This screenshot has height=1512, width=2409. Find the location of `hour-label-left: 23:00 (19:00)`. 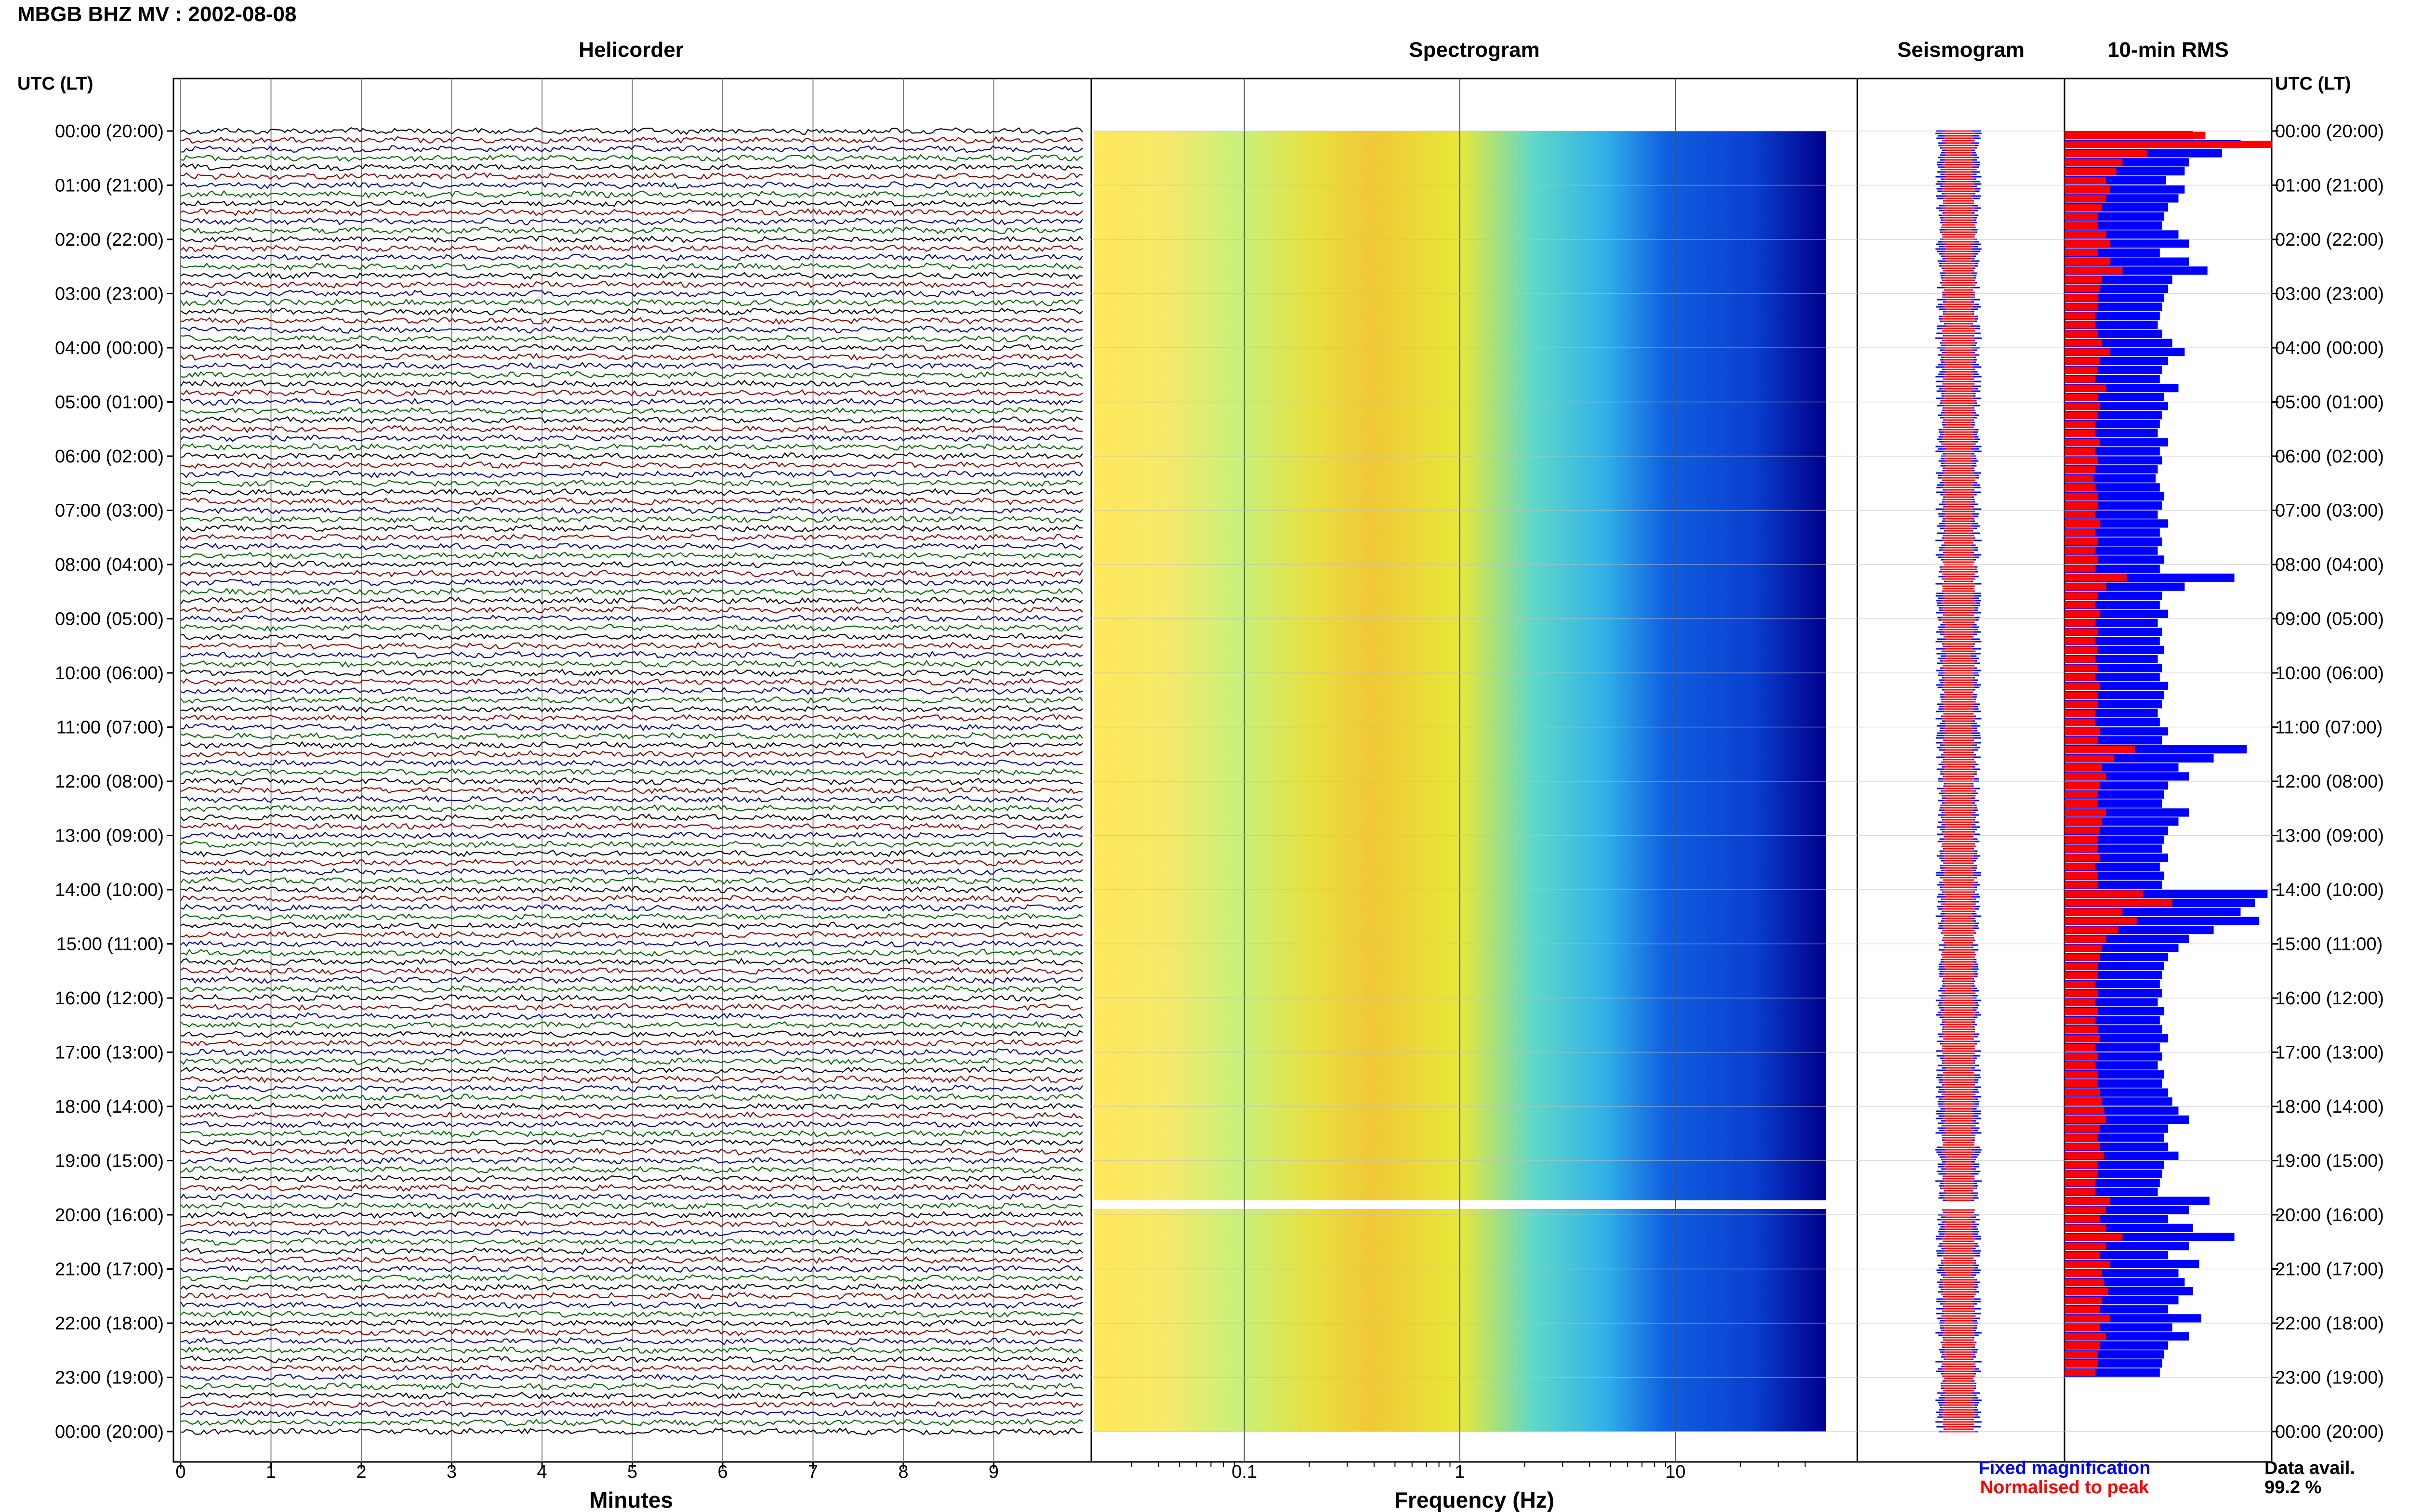

hour-label-left: 23:00 (19:00) is located at coordinates (109, 1378).